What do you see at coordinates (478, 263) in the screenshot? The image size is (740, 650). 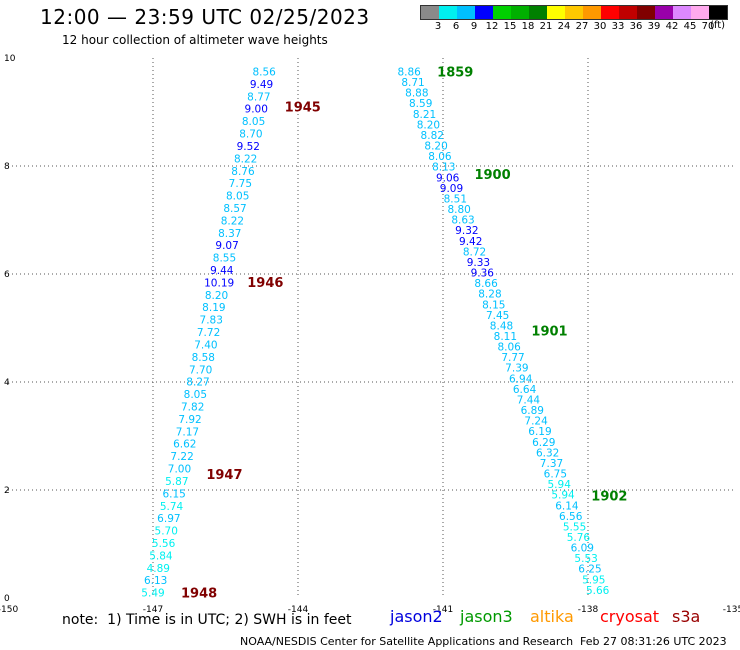 I see `wave-height-value: 9.33` at bounding box center [478, 263].